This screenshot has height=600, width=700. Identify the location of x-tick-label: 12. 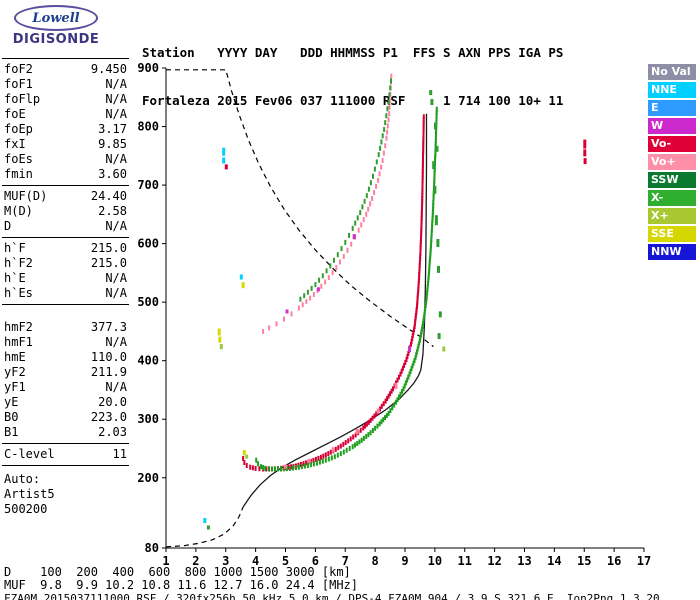
(494, 561).